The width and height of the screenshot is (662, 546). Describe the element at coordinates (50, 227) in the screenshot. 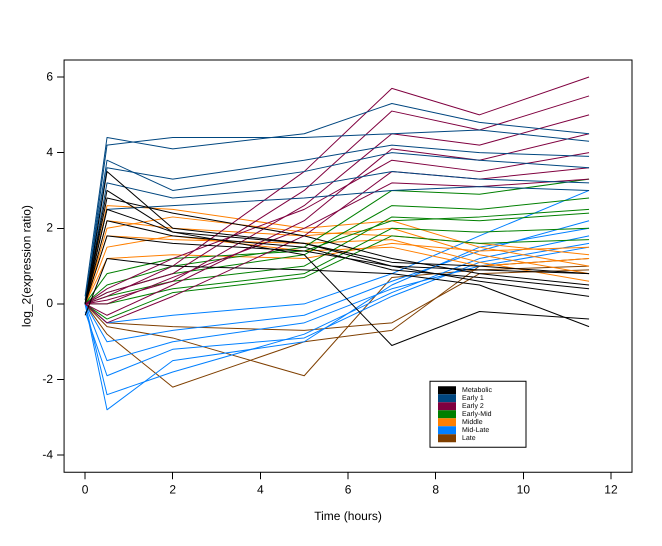

I see `y-tick-label: 2` at that location.